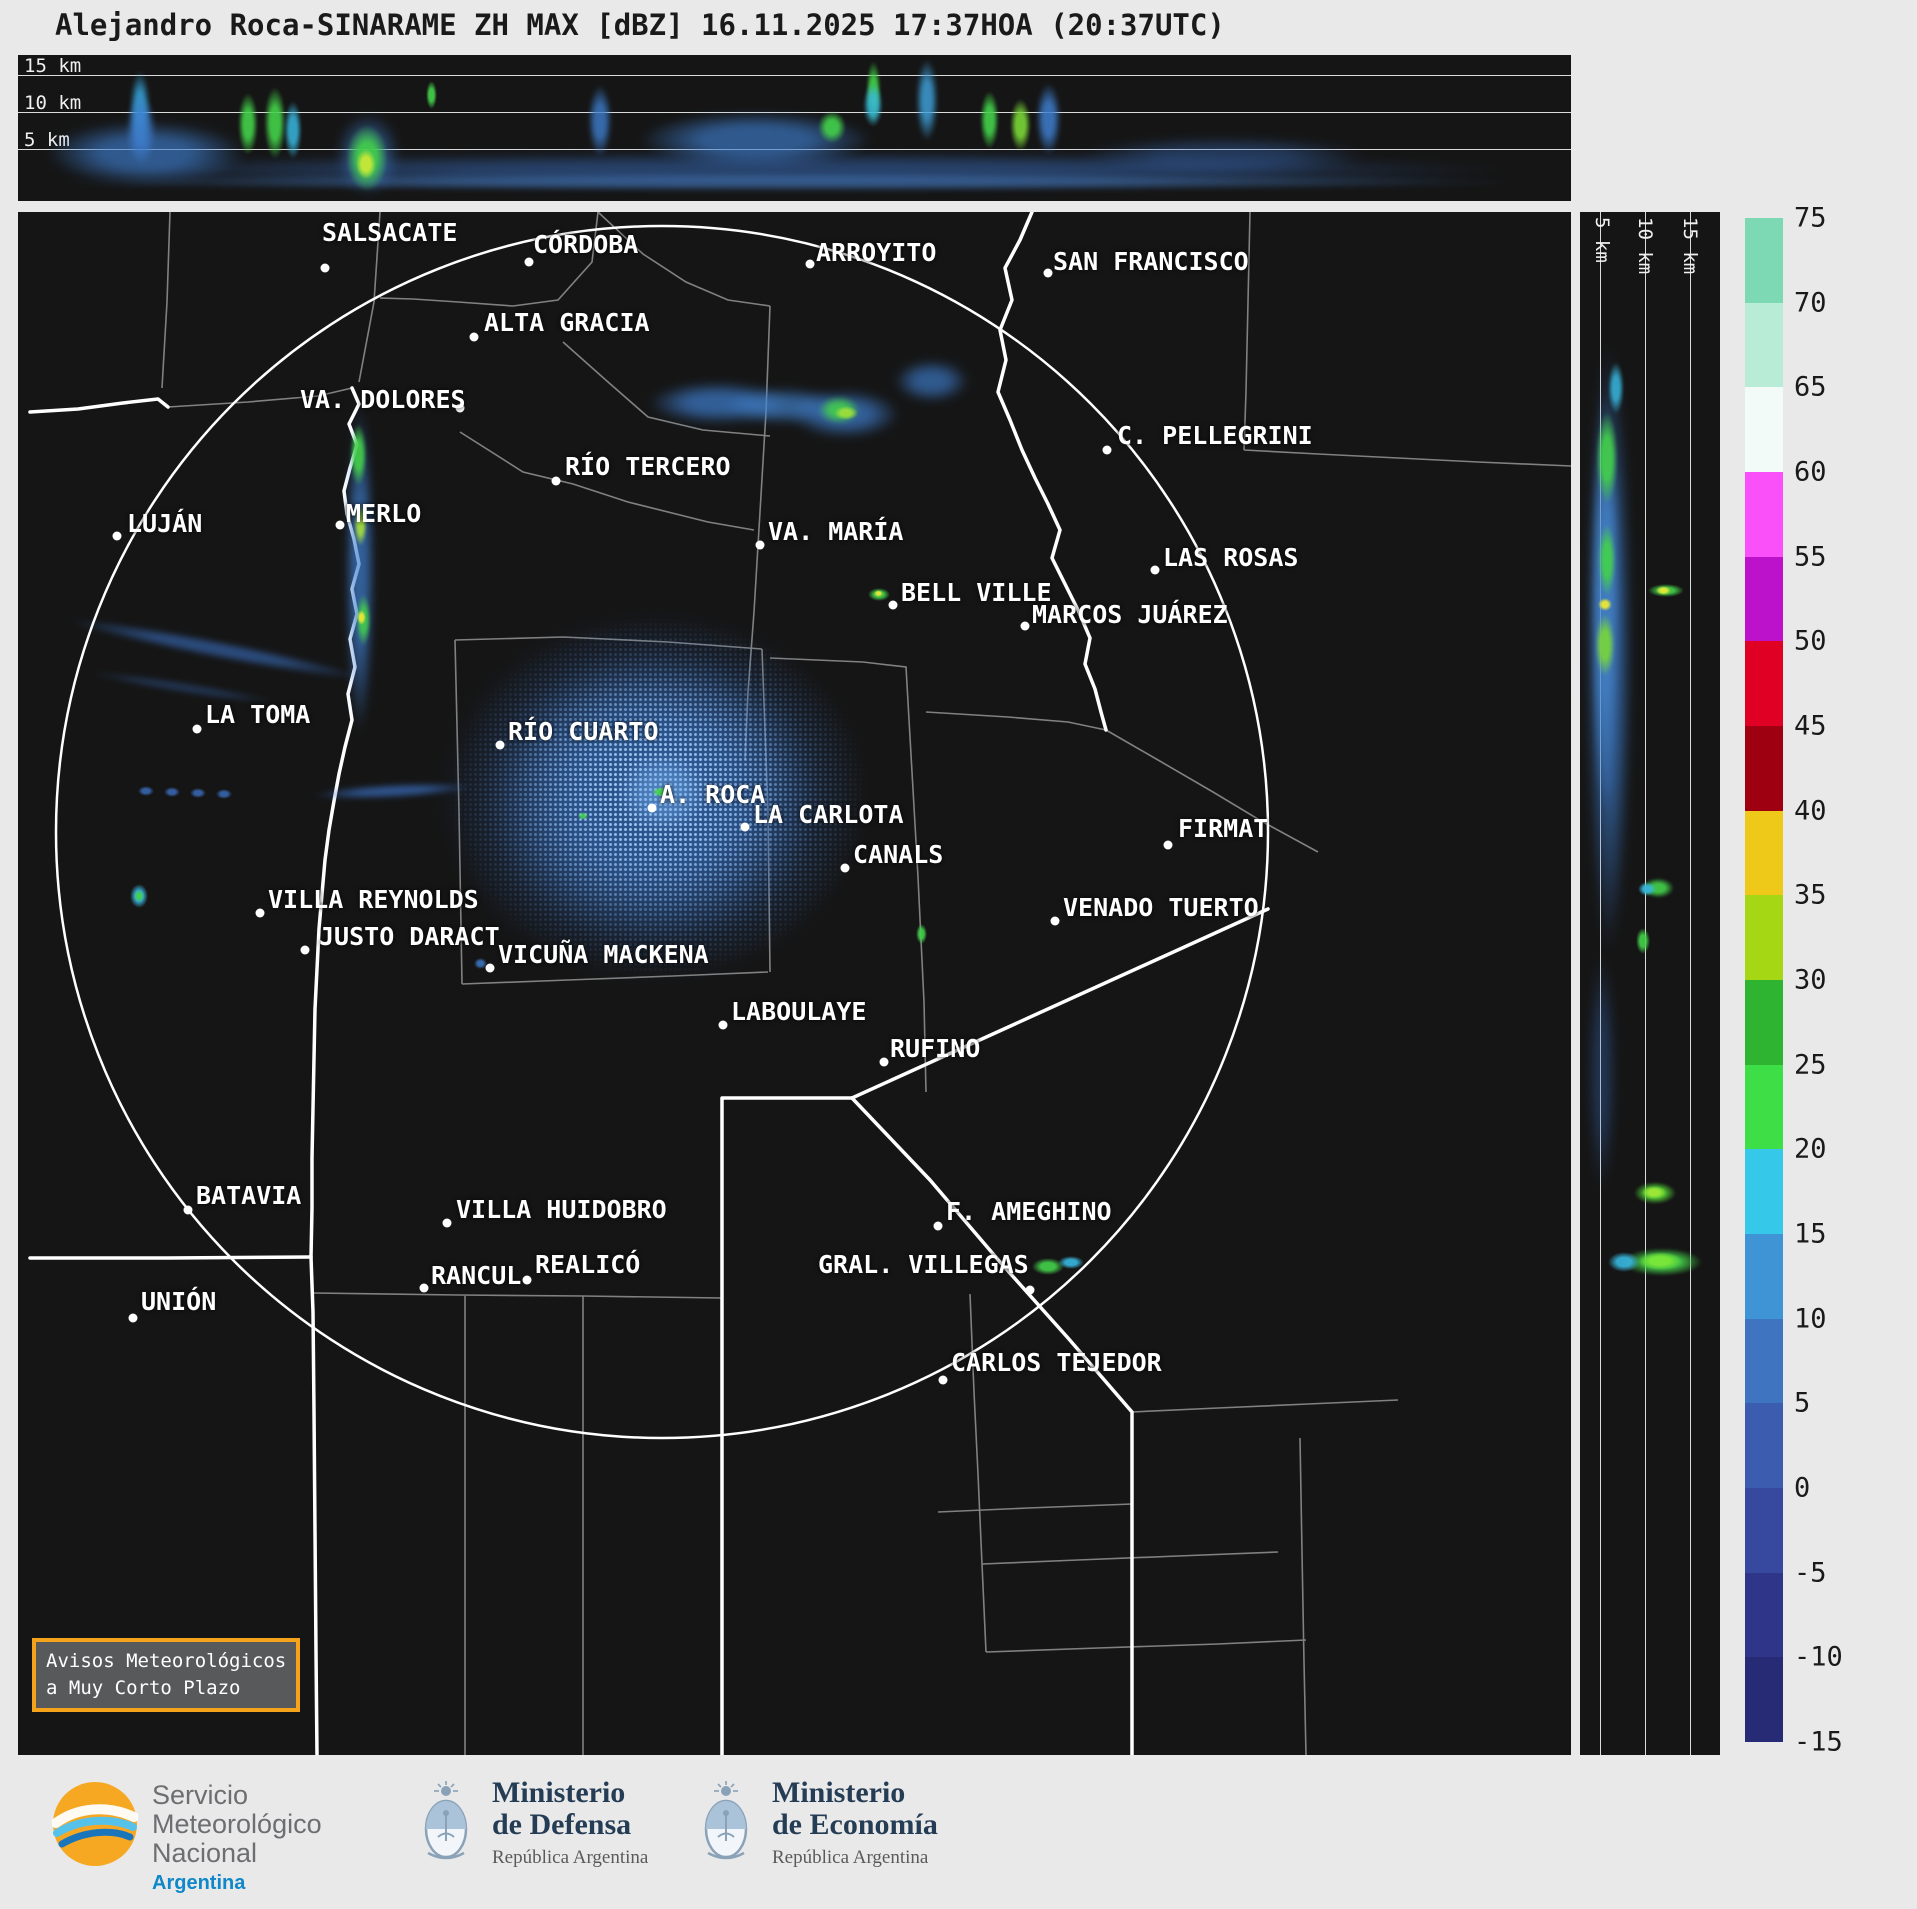  I want to click on altitude-gridline-15km, so click(1690, 983).